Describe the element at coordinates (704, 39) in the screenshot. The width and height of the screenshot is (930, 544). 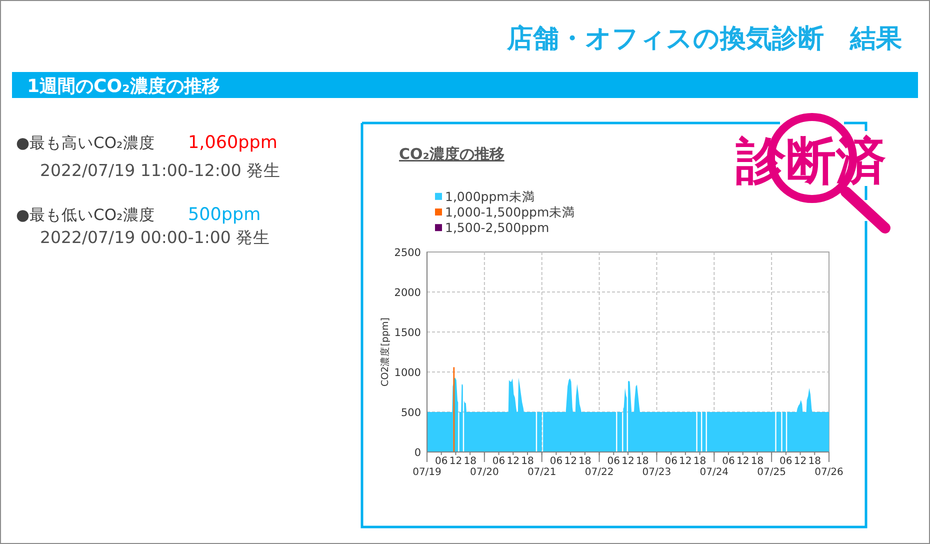
I see `text: 店舗・オフィスの換気診断 結果` at that location.